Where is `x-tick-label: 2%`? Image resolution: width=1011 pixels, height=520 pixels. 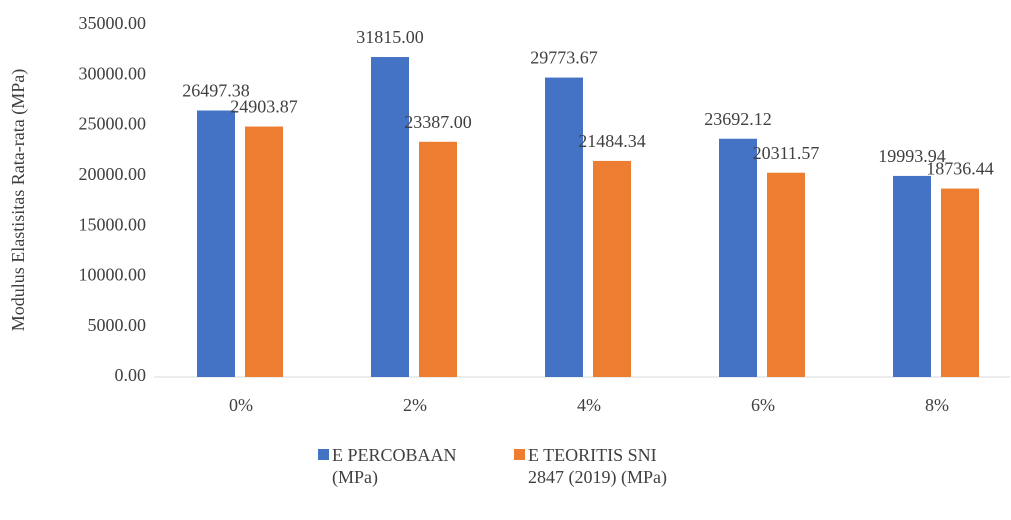 x-tick-label: 2% is located at coordinates (415, 405).